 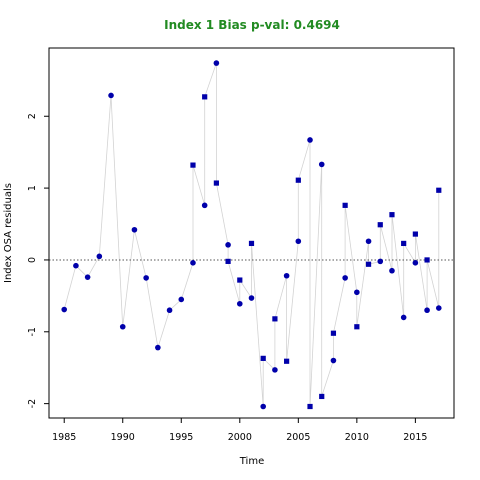 I want to click on x-tick-label: 2010, so click(x=357, y=437).